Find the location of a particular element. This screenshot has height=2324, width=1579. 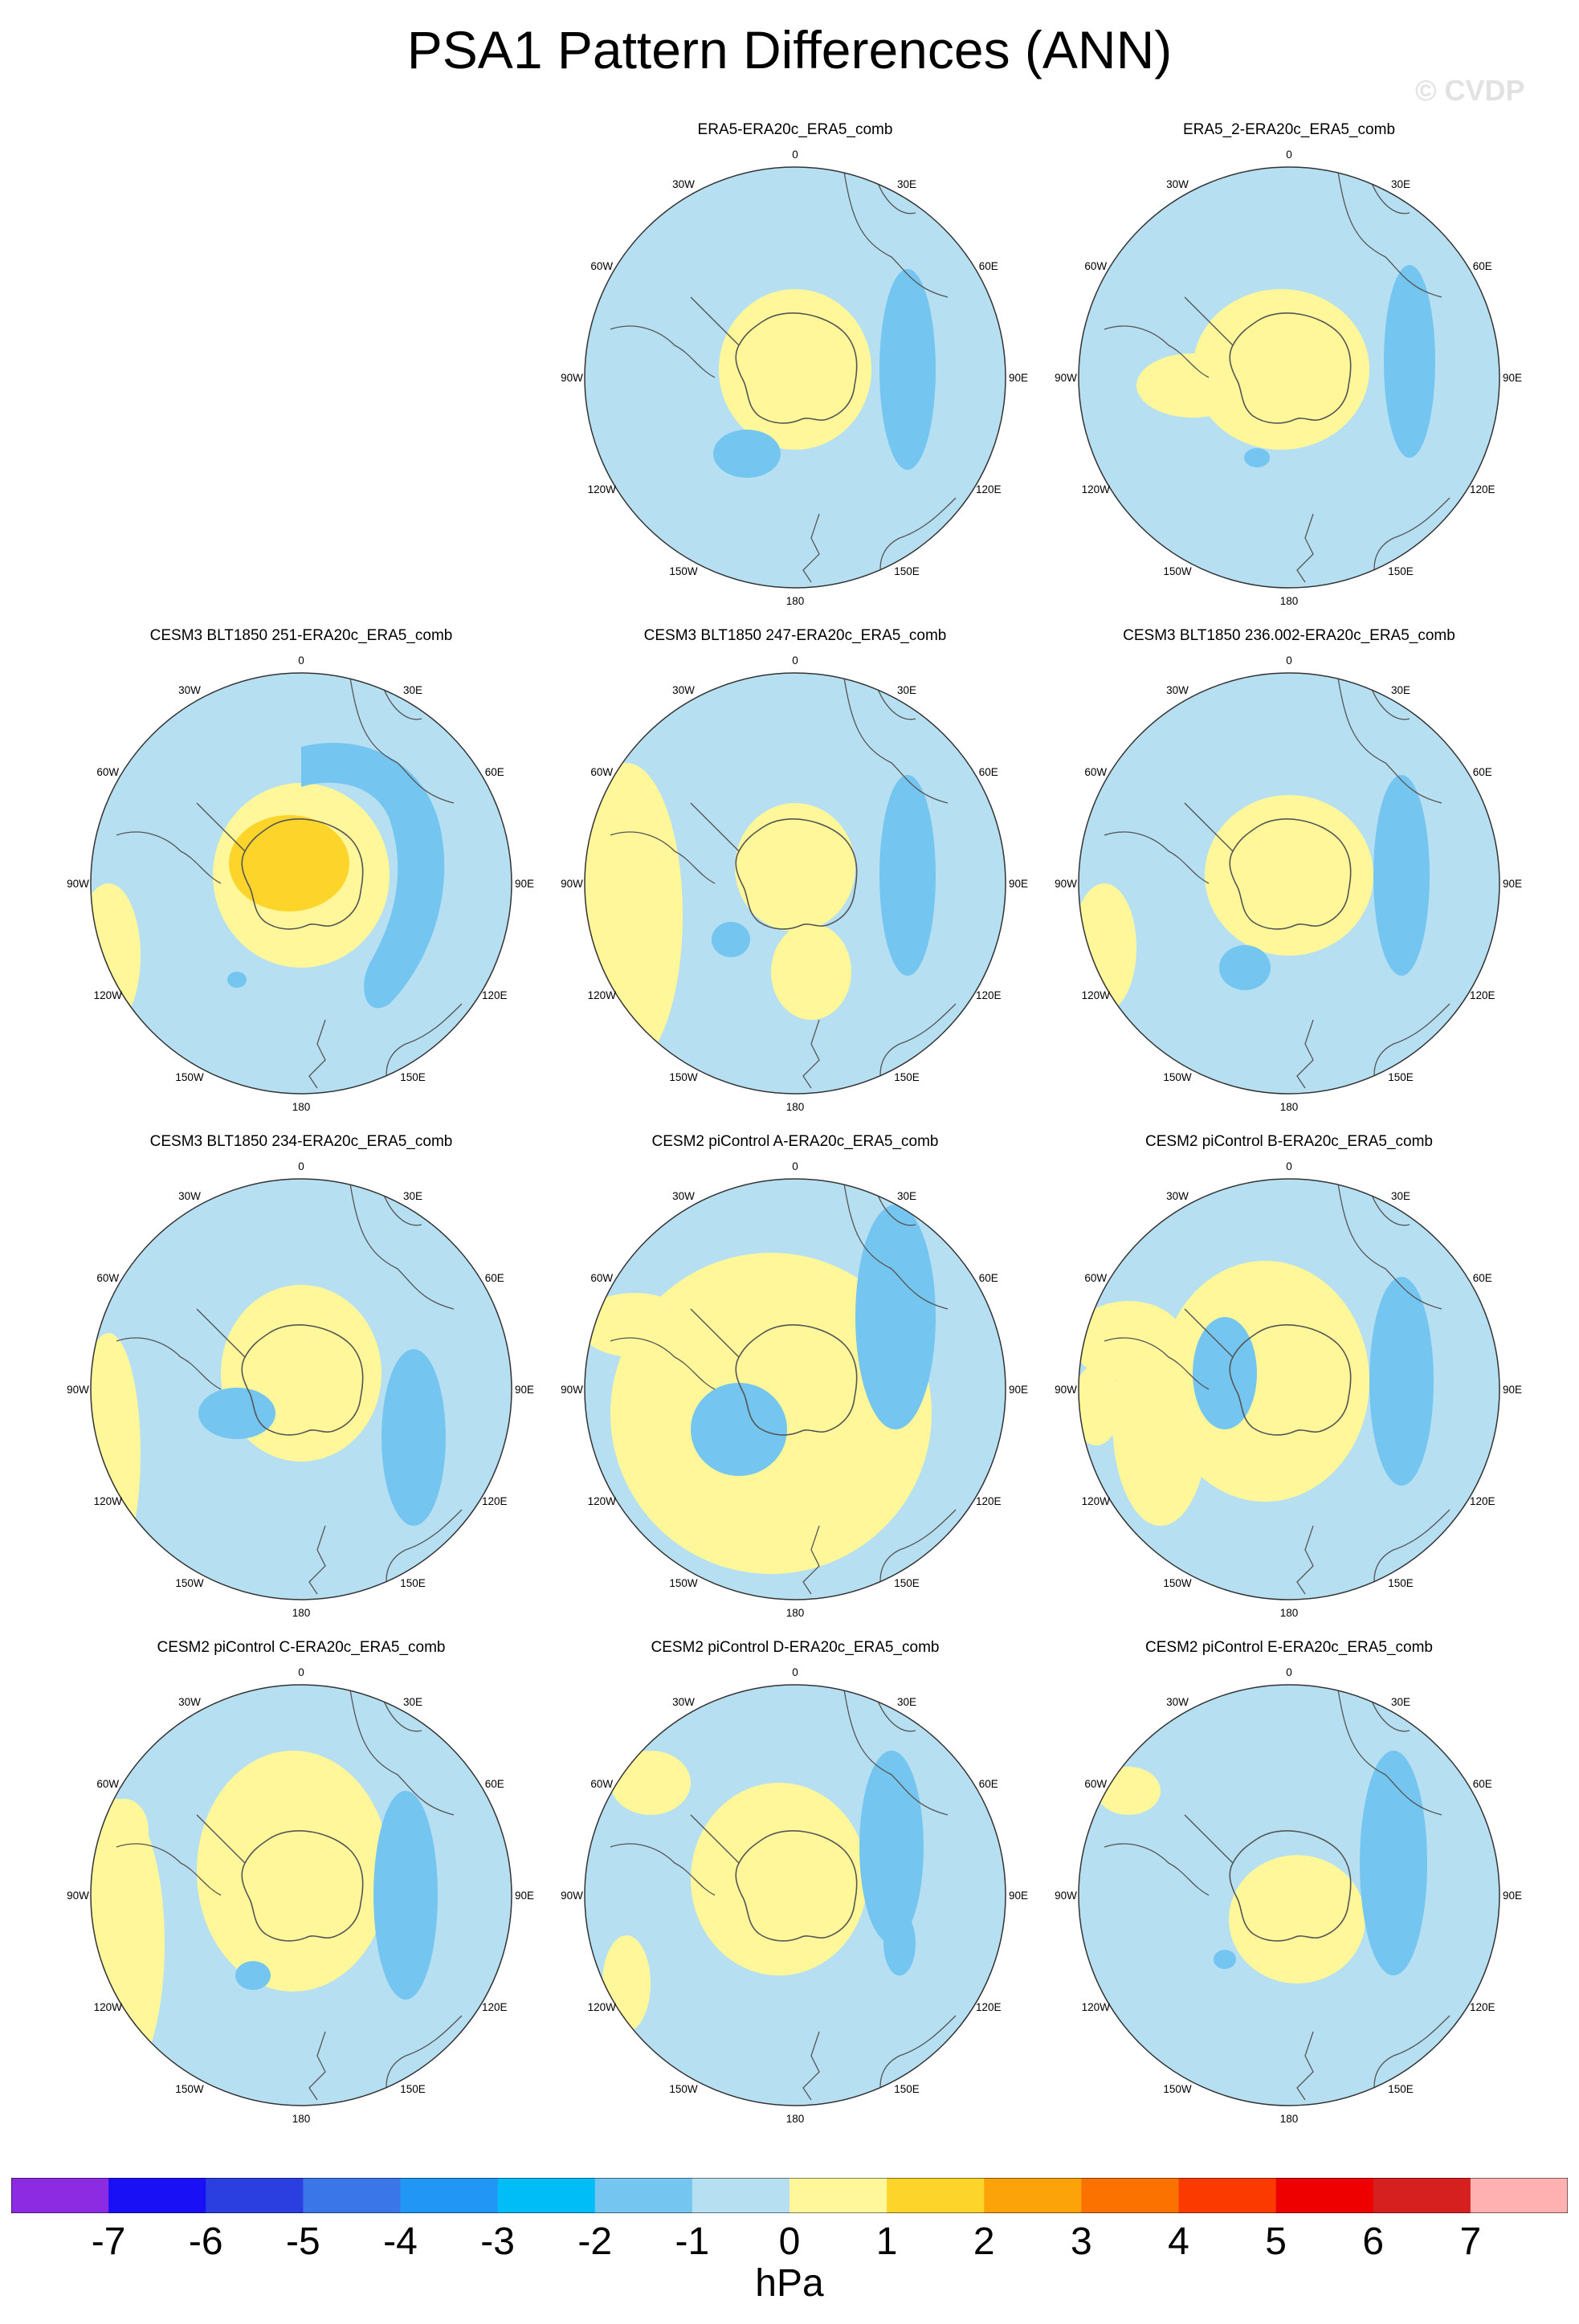

colorbar-tick: 3 is located at coordinates (1081, 2242).